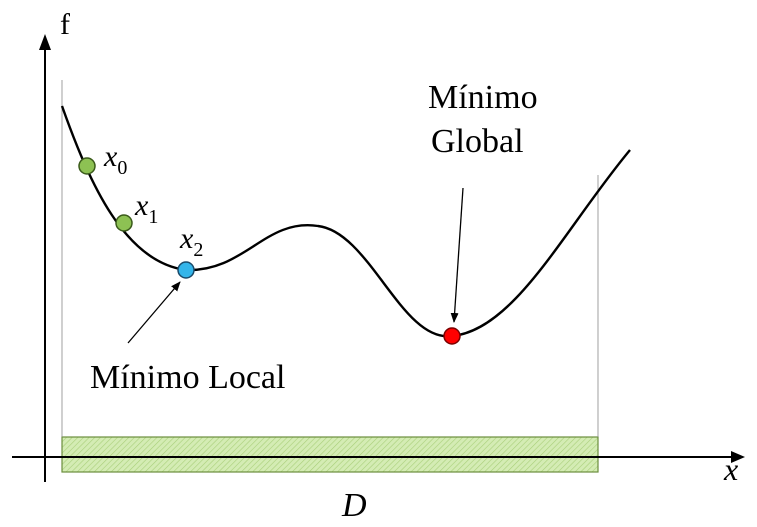 The image size is (757, 527). Describe the element at coordinates (187, 377) in the screenshot. I see `local-min-label: Mínimo Local` at that location.